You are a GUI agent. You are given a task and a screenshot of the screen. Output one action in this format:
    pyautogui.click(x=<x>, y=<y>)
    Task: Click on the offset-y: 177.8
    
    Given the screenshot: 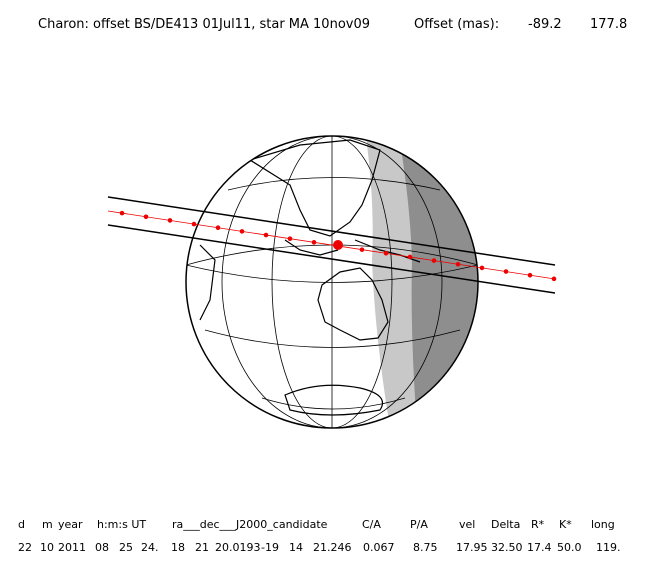 What is the action you would take?
    pyautogui.click(x=608, y=24)
    